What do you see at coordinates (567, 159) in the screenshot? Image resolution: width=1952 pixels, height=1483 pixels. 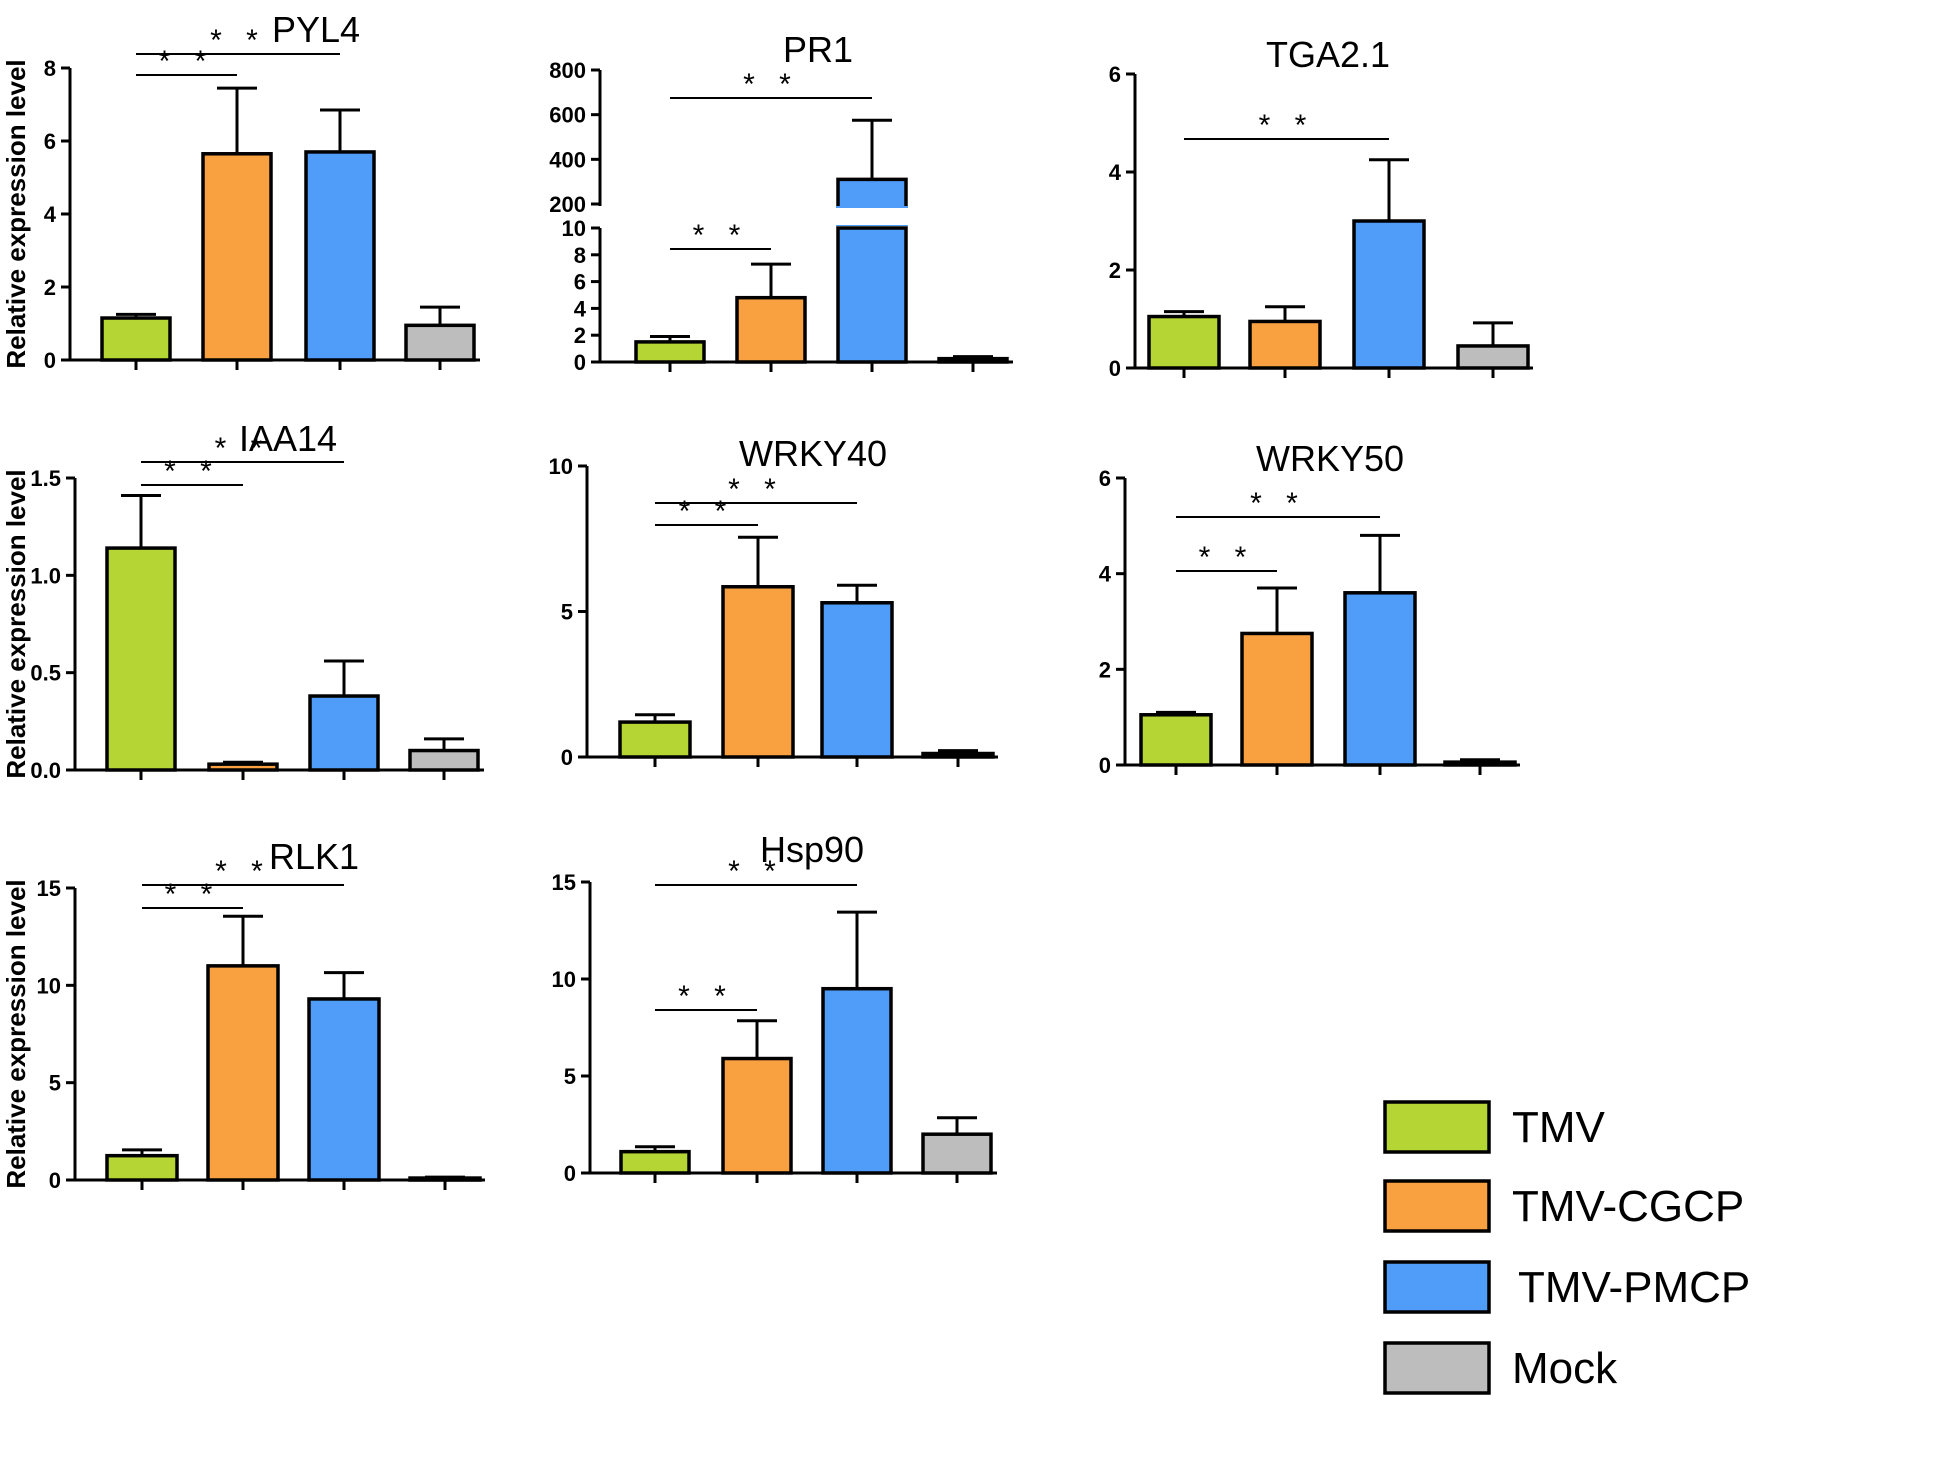 I see `y-tick-label: 400` at bounding box center [567, 159].